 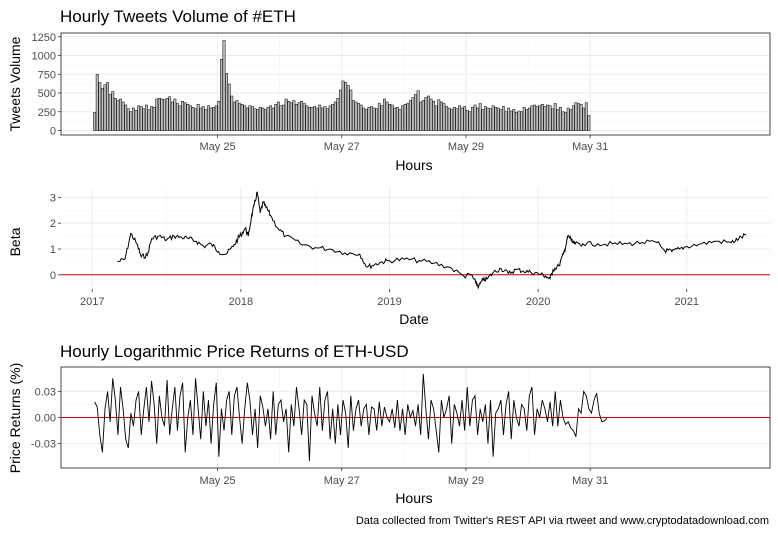 I want to click on y-tick-label: 1250, so click(x=44, y=38).